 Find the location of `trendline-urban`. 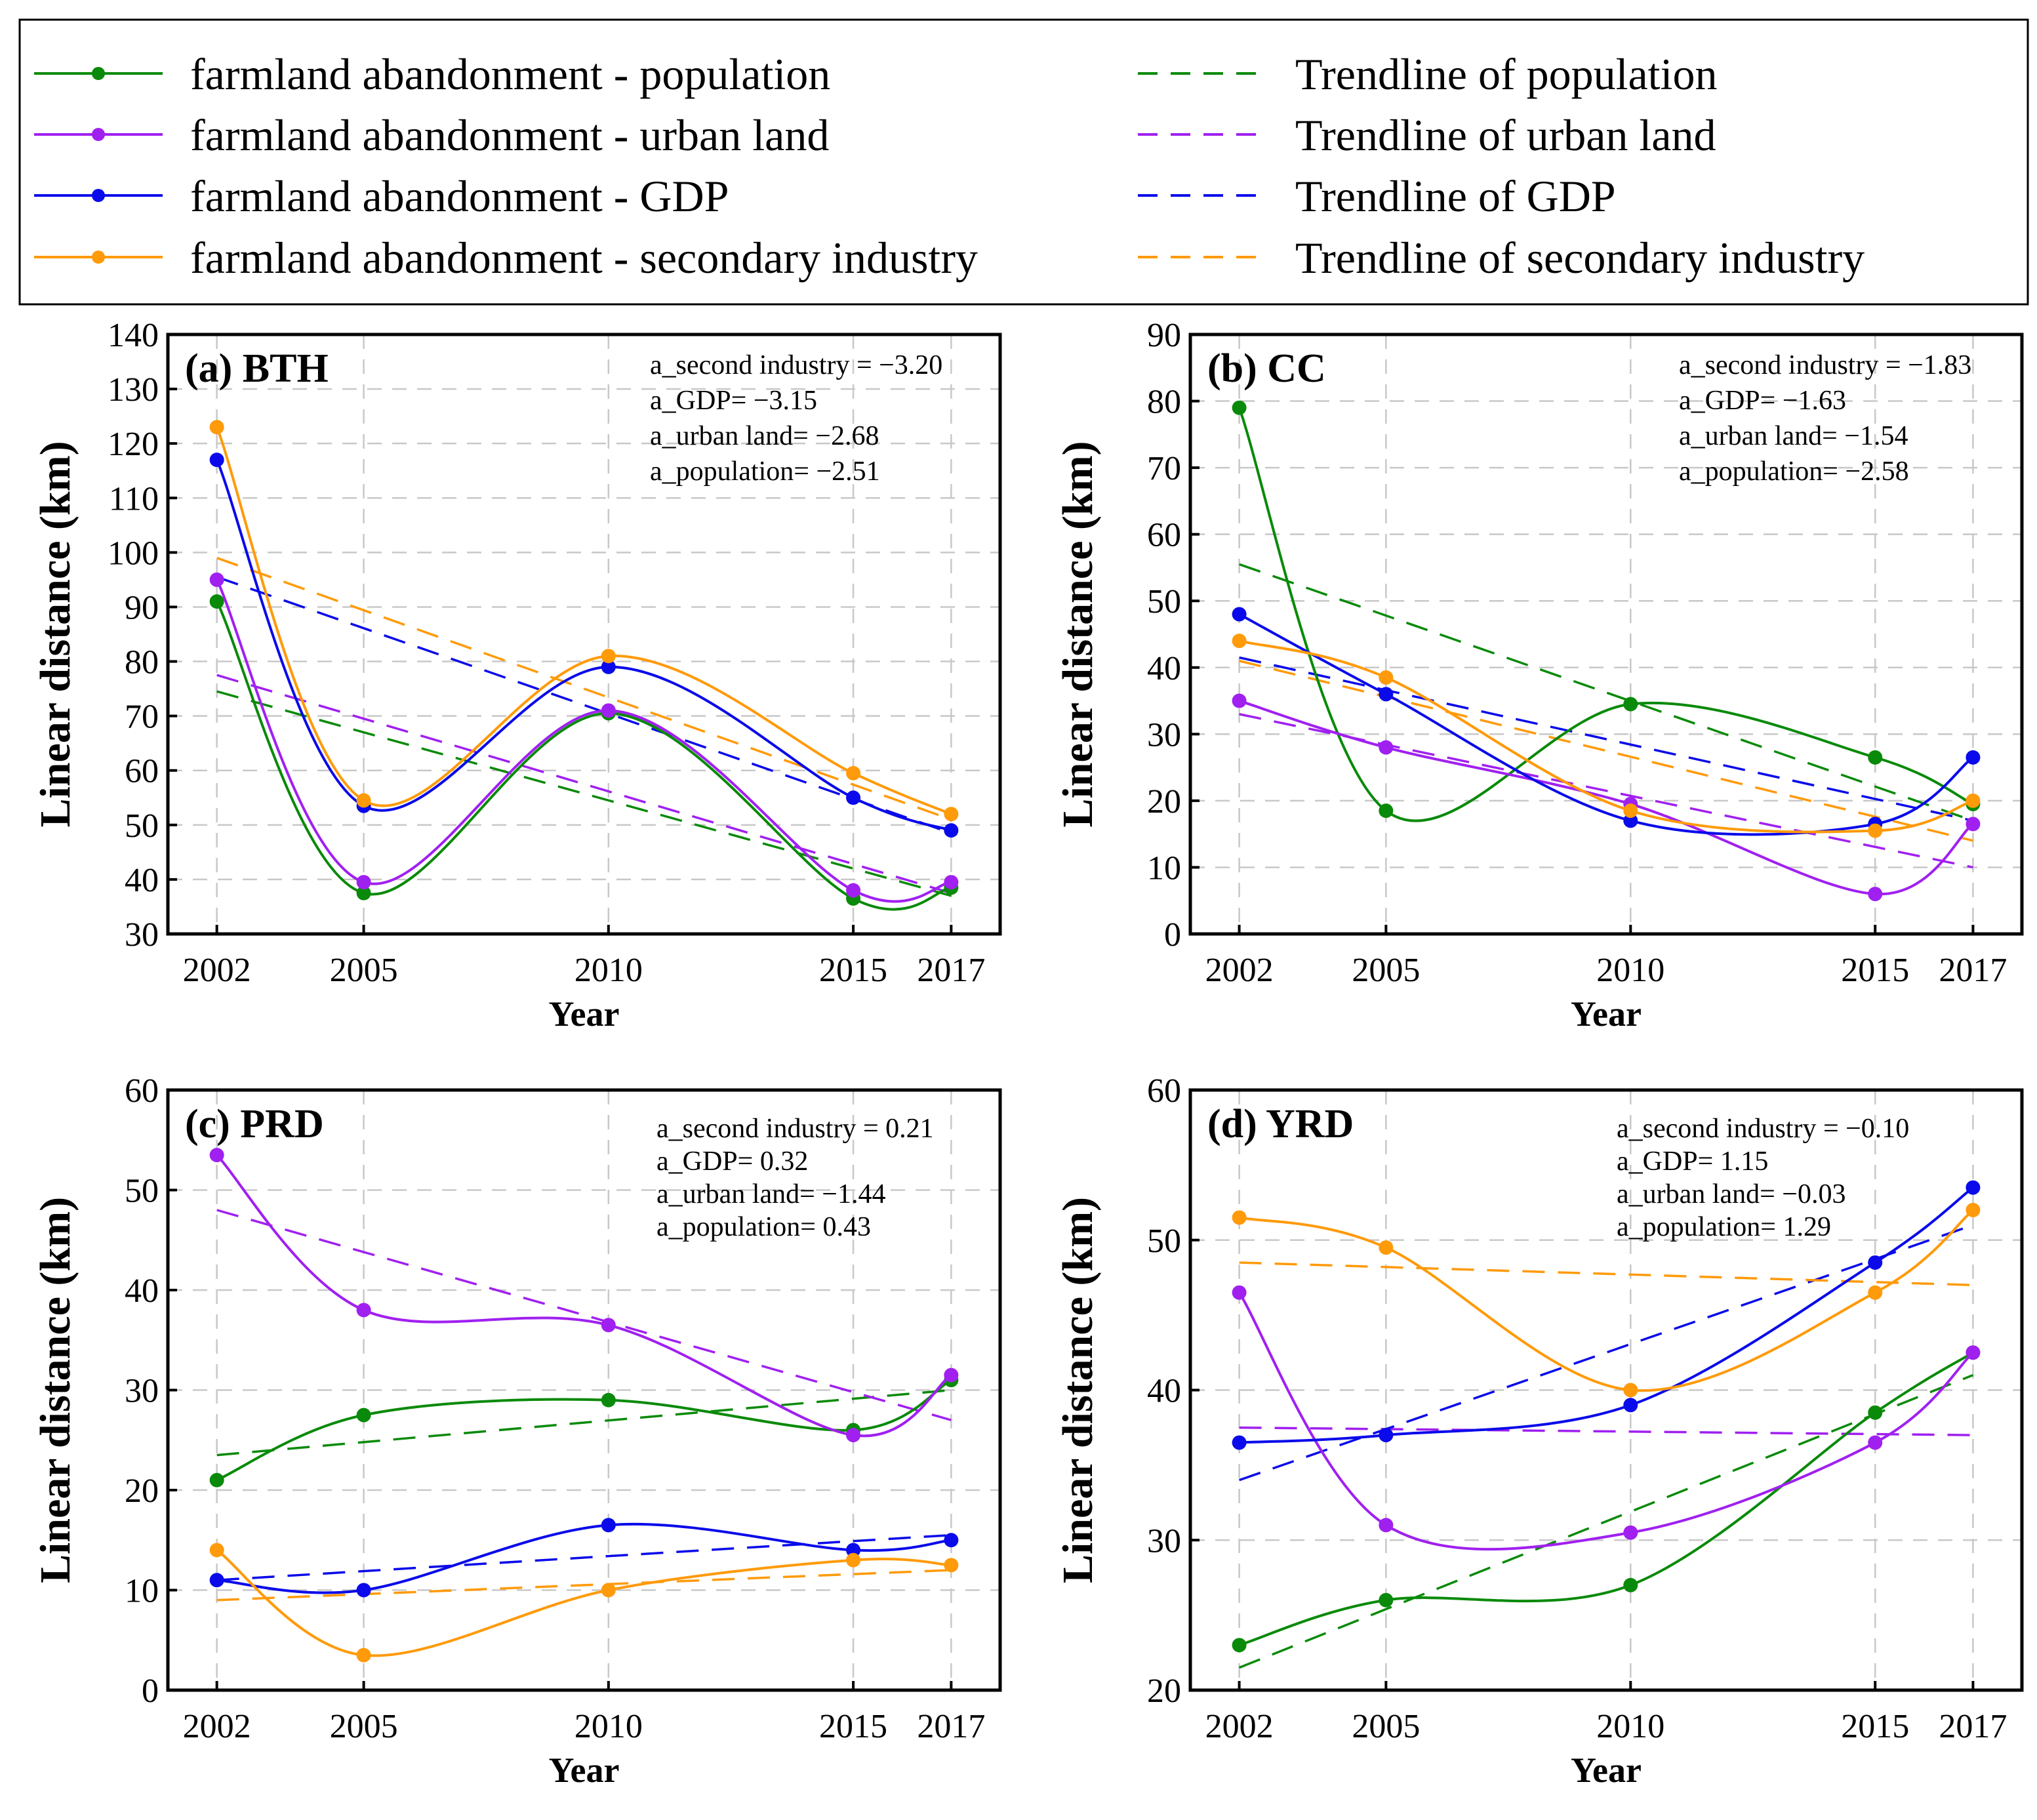

trendline-urban is located at coordinates (584, 1315).